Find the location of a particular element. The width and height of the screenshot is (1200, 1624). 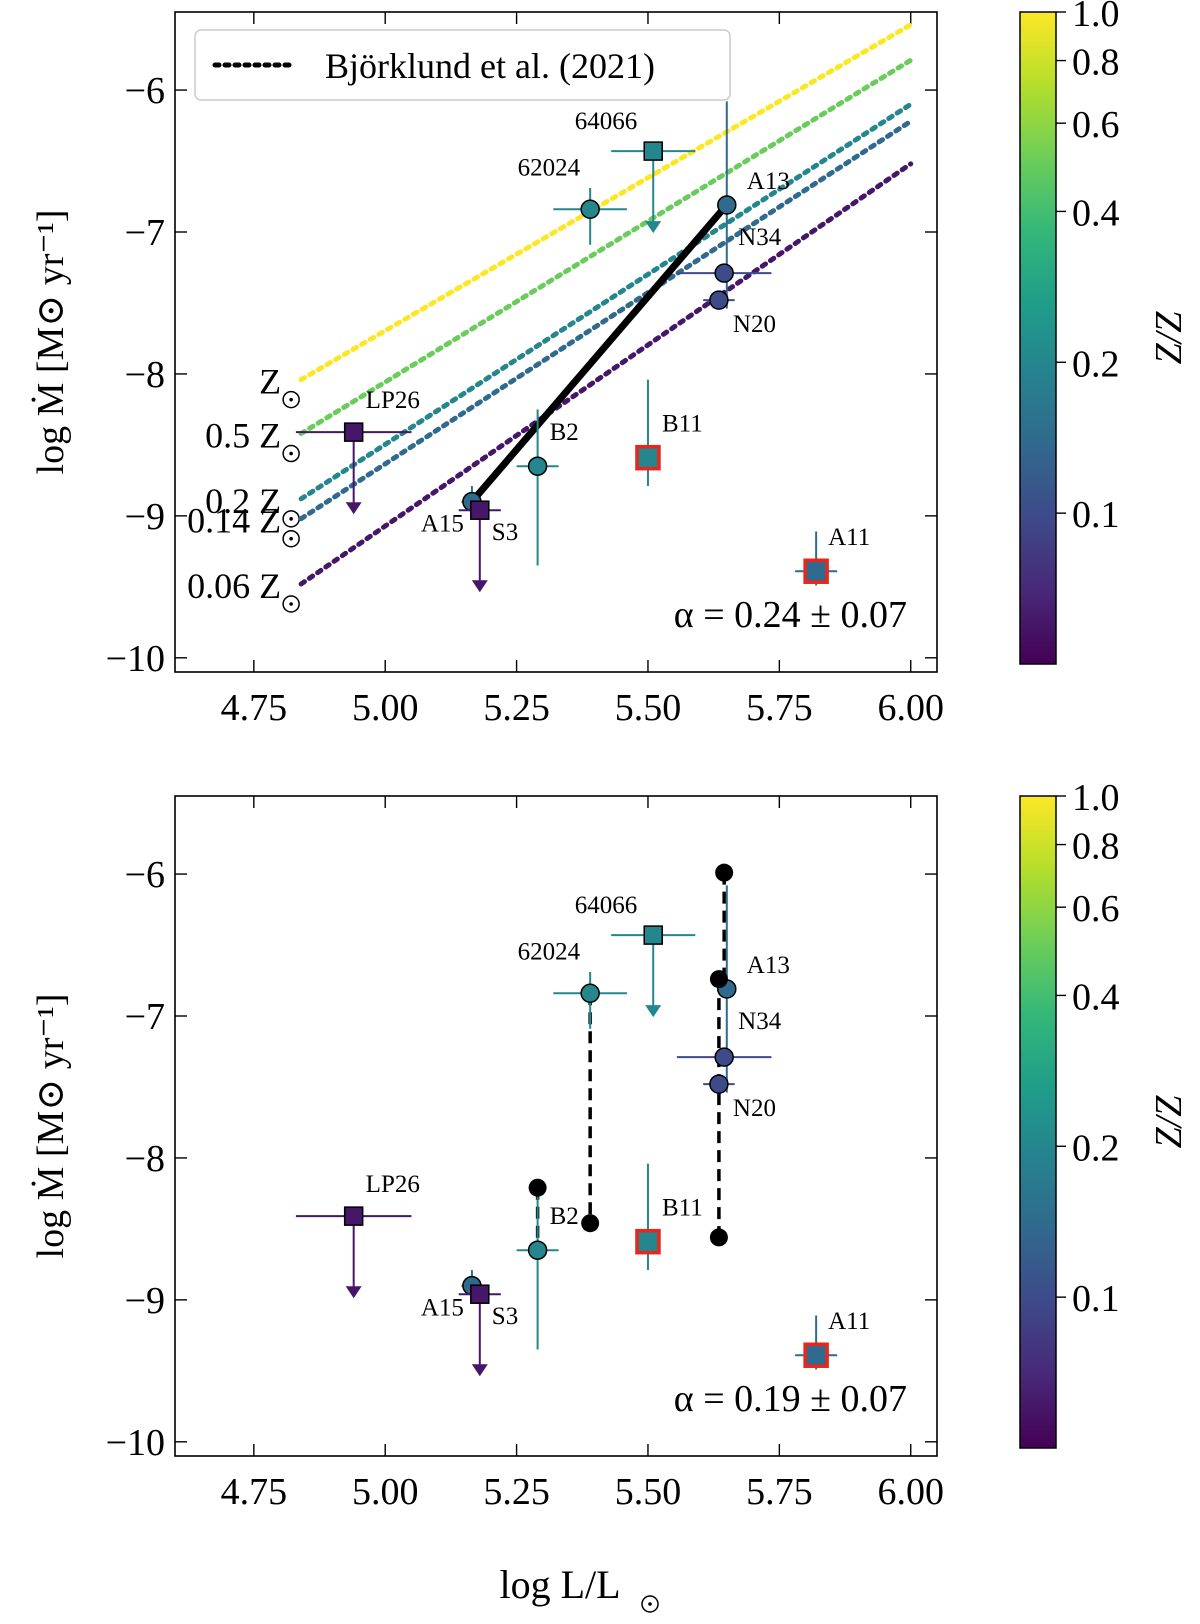

bjorklund-line-label: 0.5 Z is located at coordinates (243, 436).